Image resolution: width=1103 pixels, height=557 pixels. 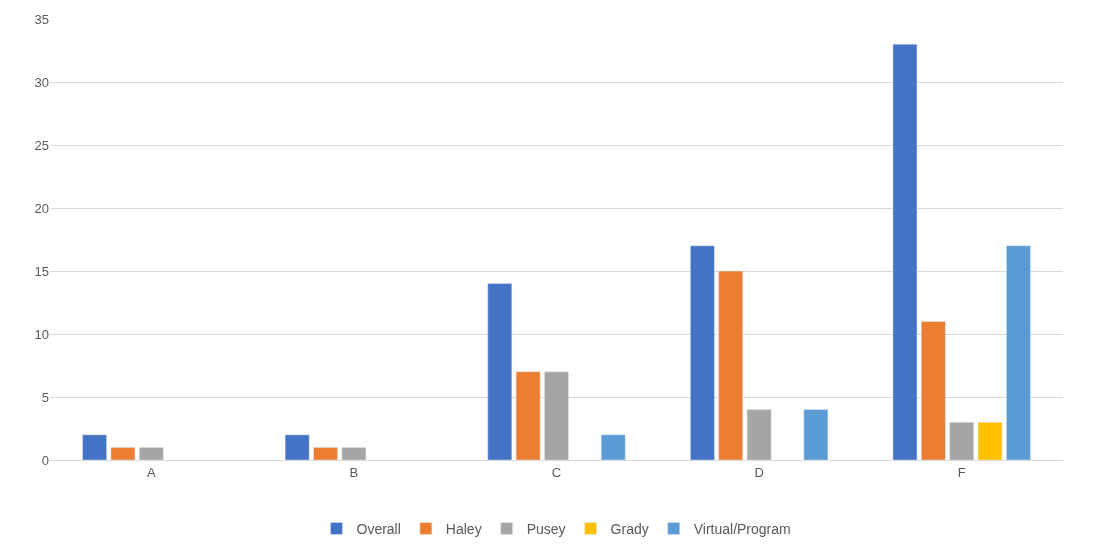 What do you see at coordinates (556, 472) in the screenshot?
I see `x-tick-label: C` at bounding box center [556, 472].